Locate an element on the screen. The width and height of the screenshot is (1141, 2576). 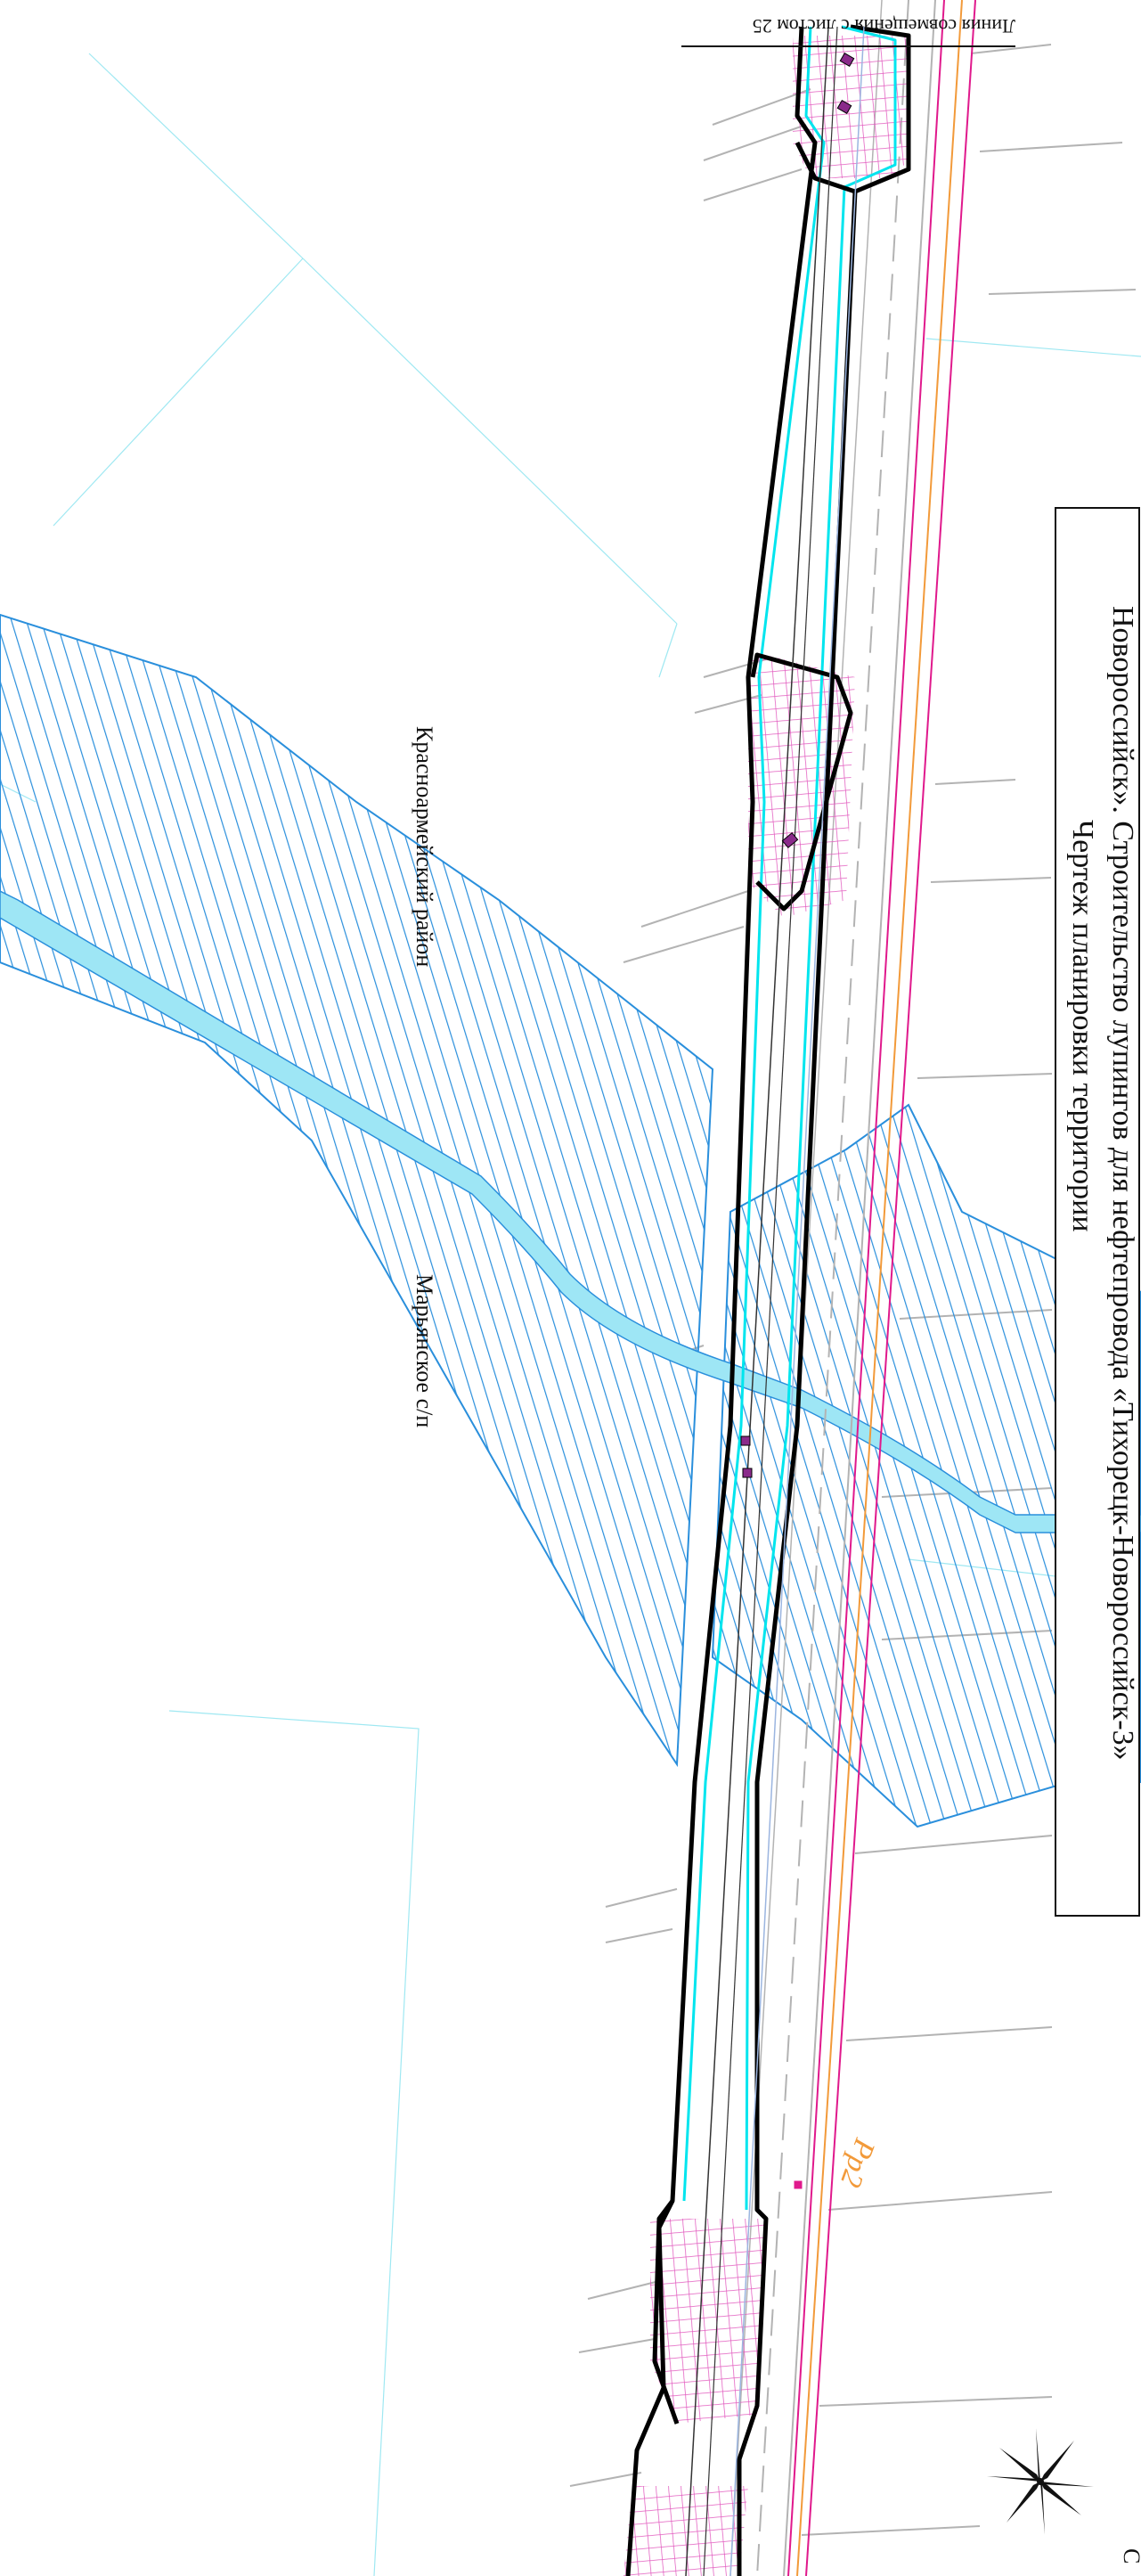
marker-icon is located at coordinates (797, 1120).